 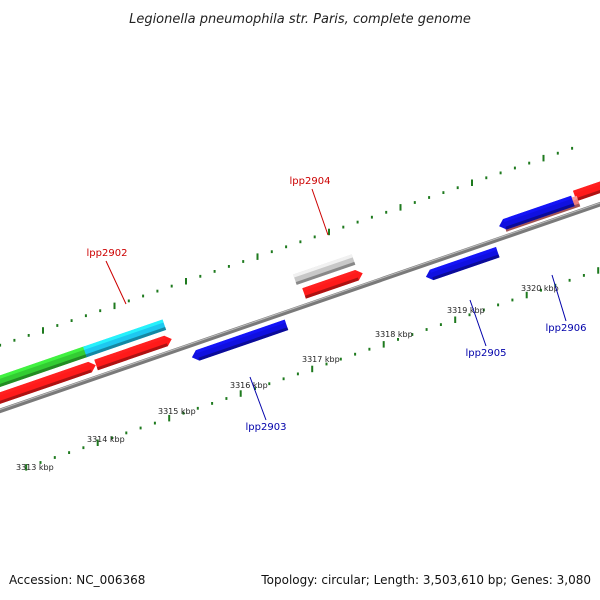 I want to click on green-feature-highlight, so click(x=43, y=368).